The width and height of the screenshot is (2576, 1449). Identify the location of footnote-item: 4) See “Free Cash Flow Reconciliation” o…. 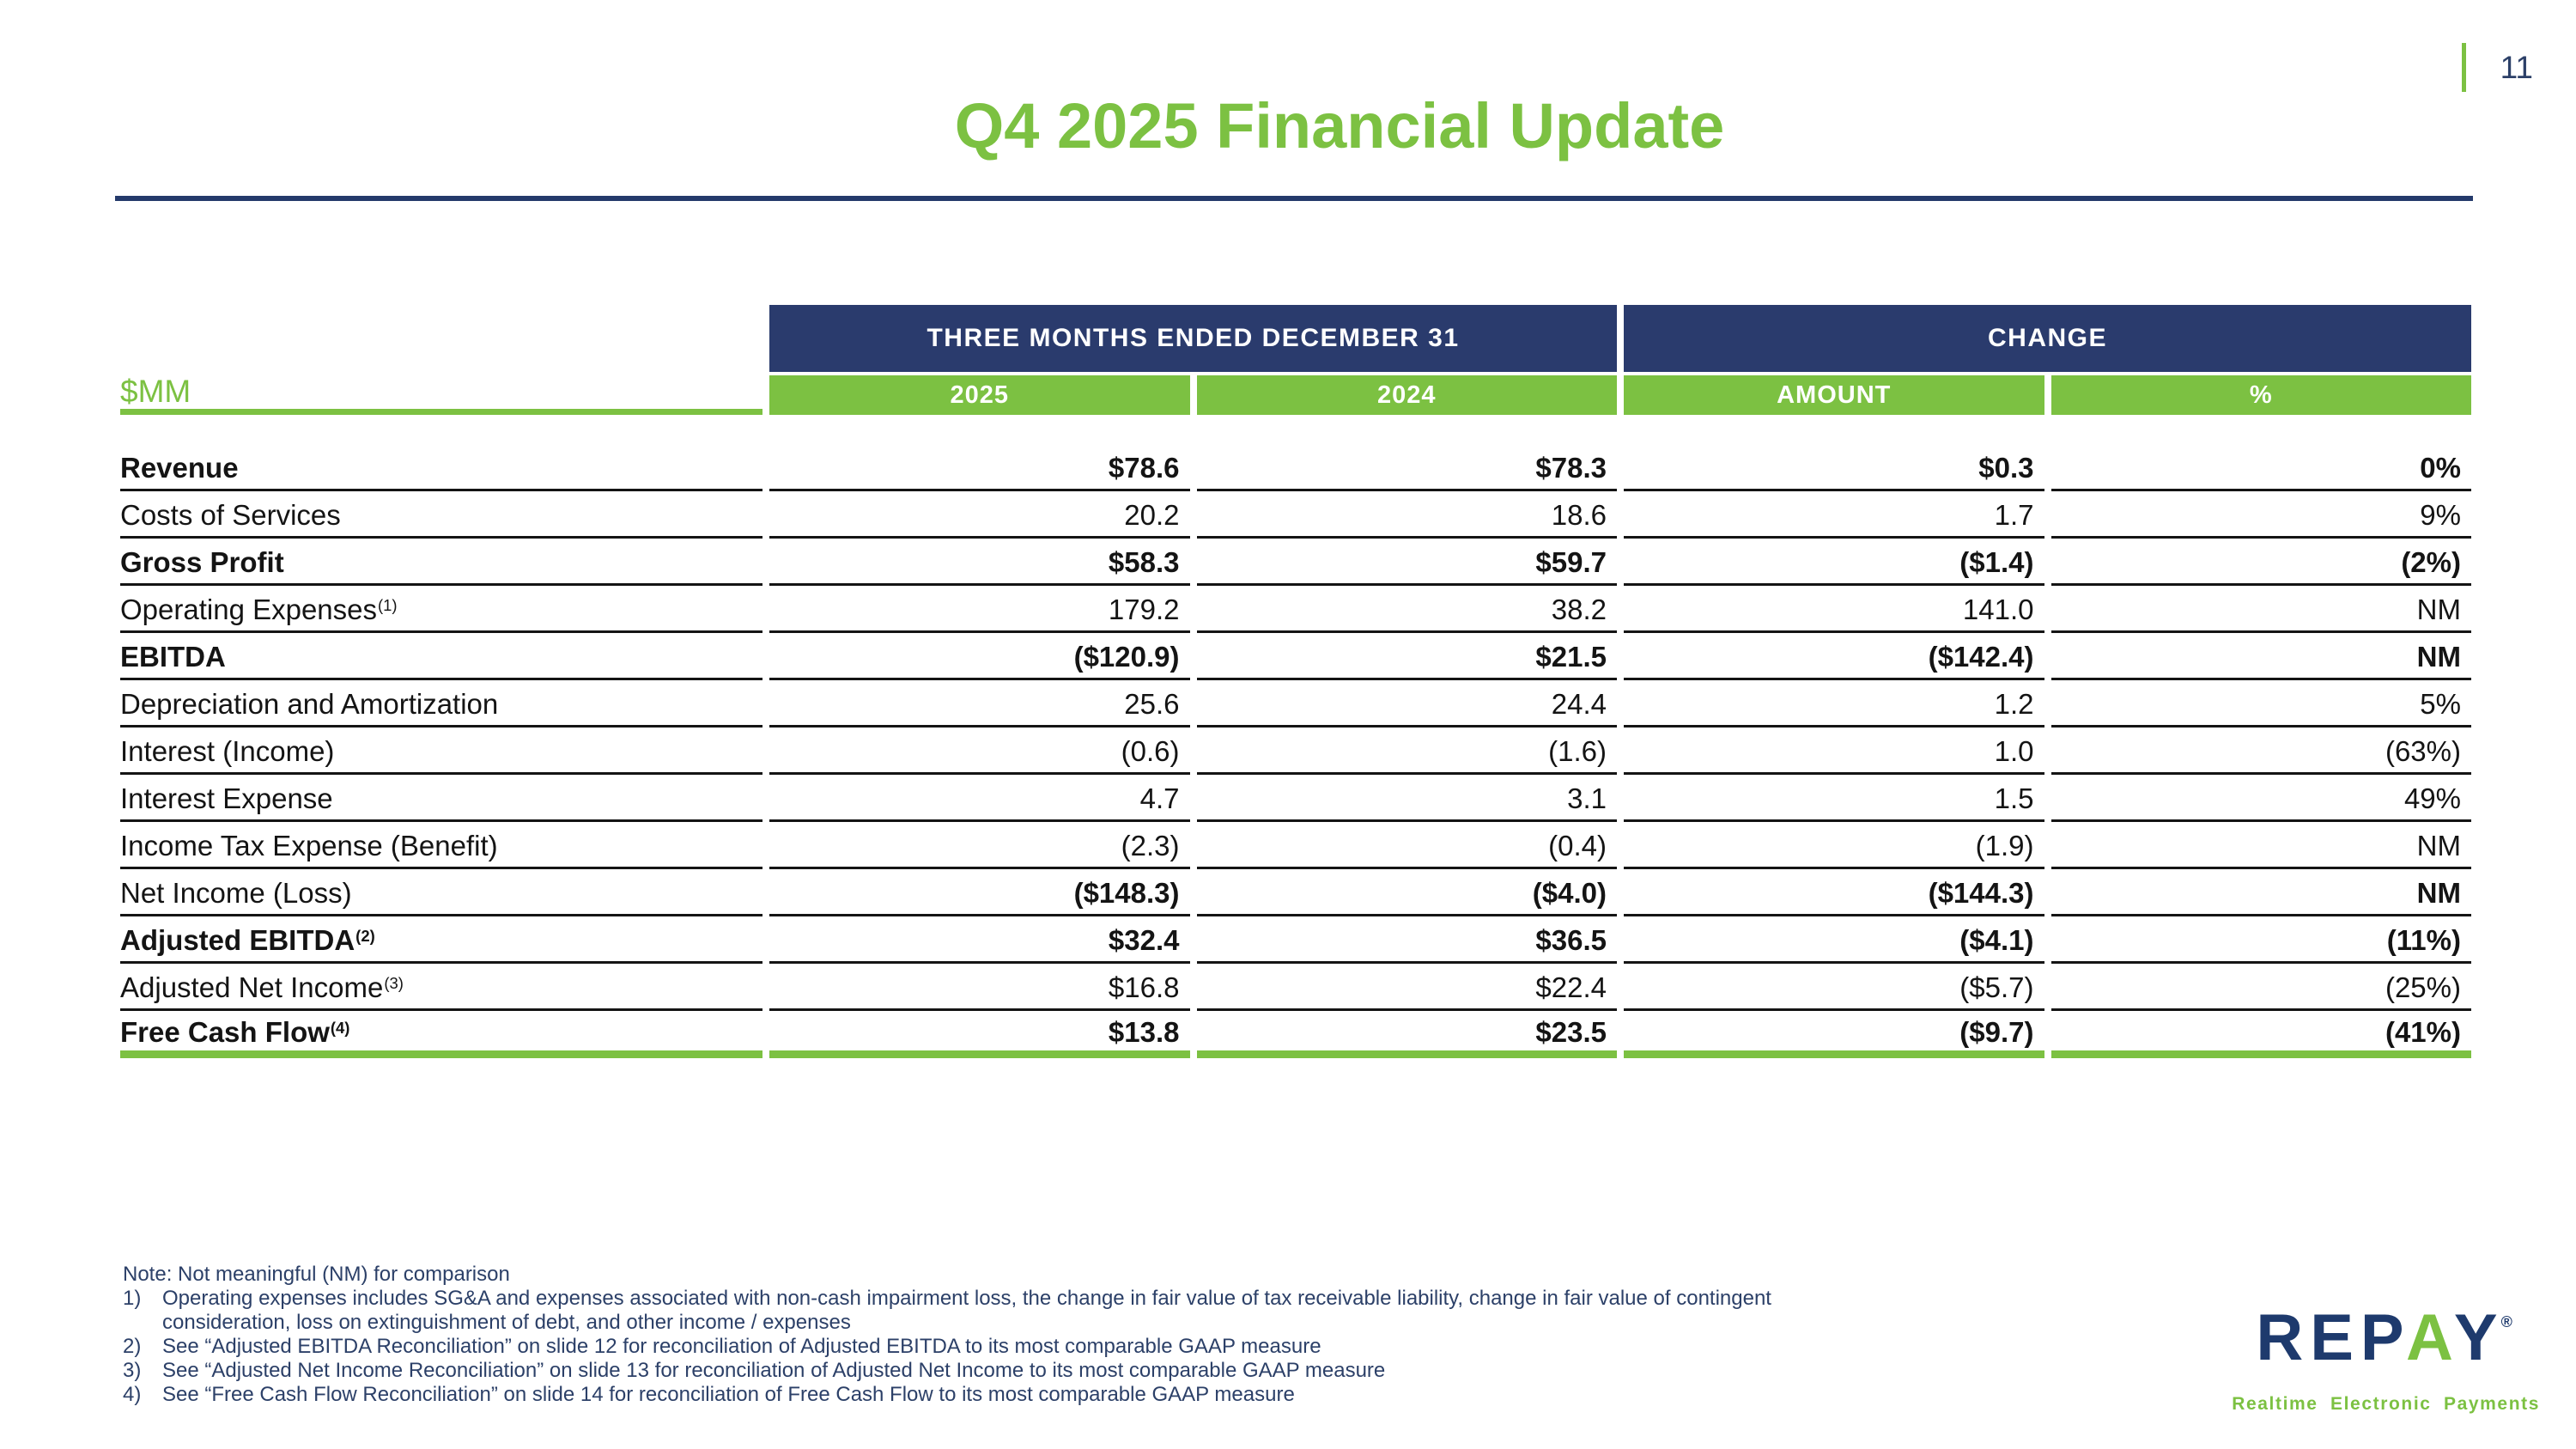
(965, 1395).